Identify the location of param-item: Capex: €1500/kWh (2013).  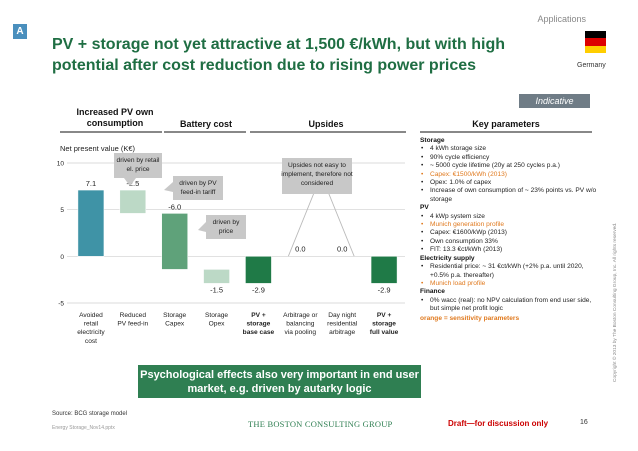
(510, 175).